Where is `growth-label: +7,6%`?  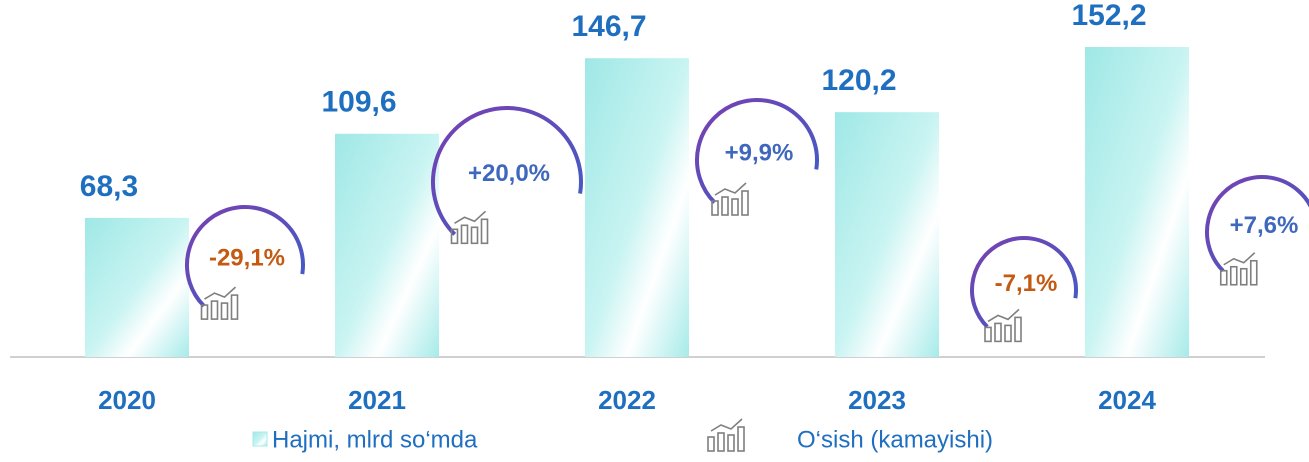
growth-label: +7,6% is located at coordinates (1264, 225).